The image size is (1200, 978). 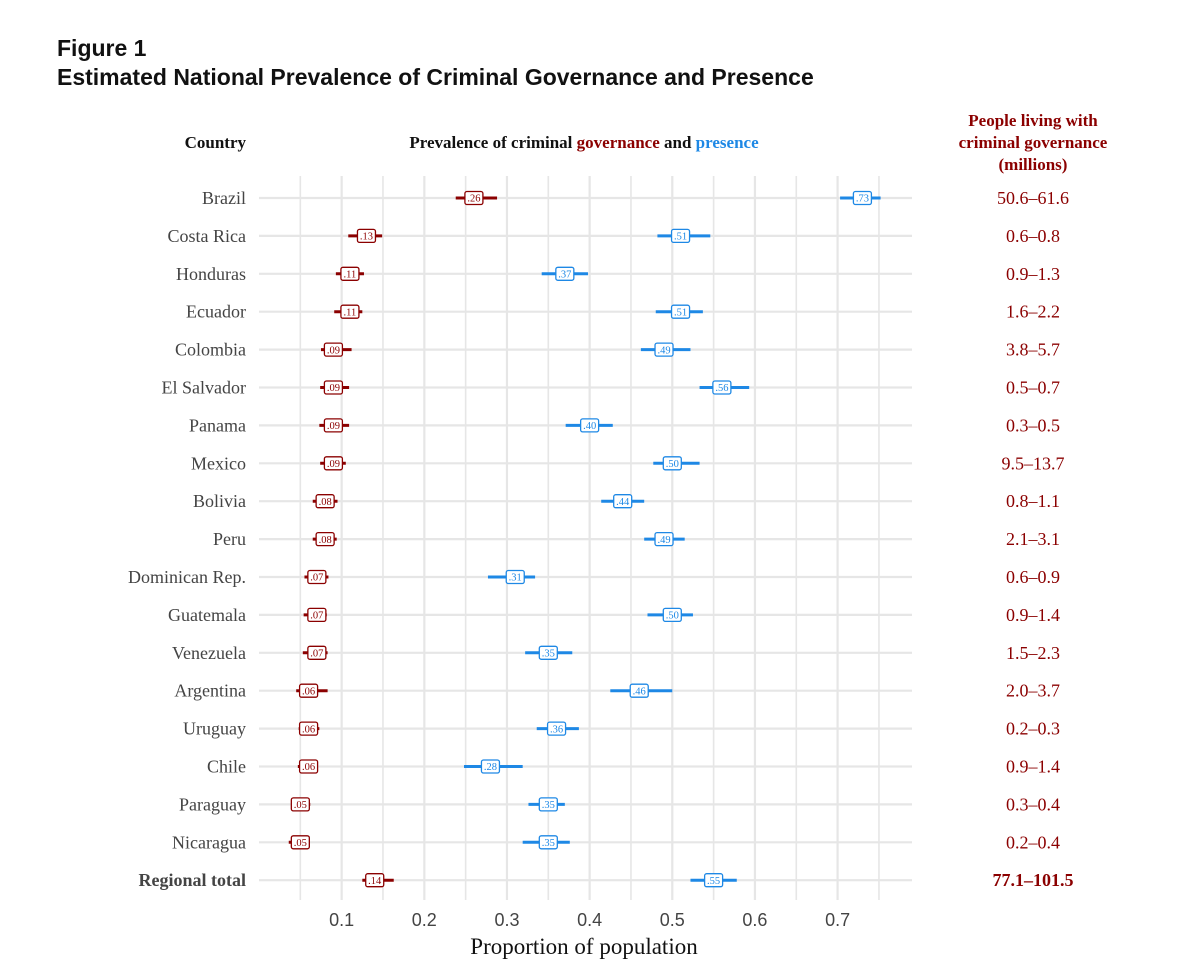 I want to click on presence-estimate-label: .40, so click(x=589, y=426).